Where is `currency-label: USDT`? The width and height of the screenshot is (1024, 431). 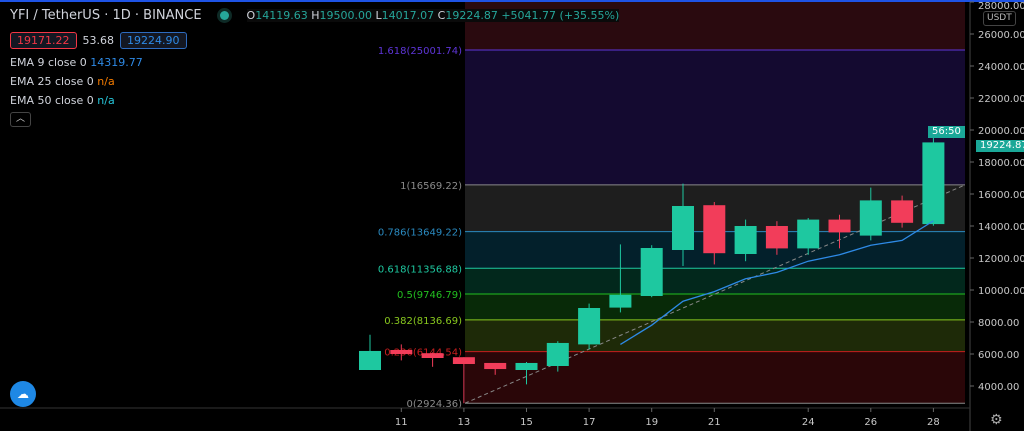
currency-label: USDT is located at coordinates (999, 18).